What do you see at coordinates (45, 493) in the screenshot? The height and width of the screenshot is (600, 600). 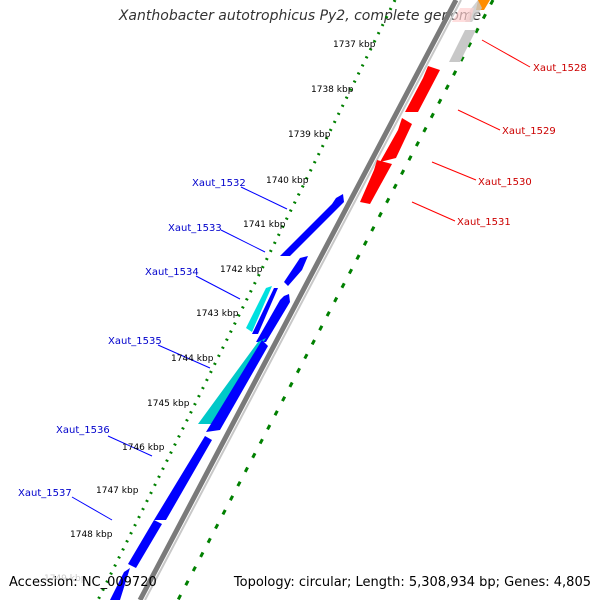 I see `gene-label-xaut-1537: Xaut_1537` at bounding box center [45, 493].